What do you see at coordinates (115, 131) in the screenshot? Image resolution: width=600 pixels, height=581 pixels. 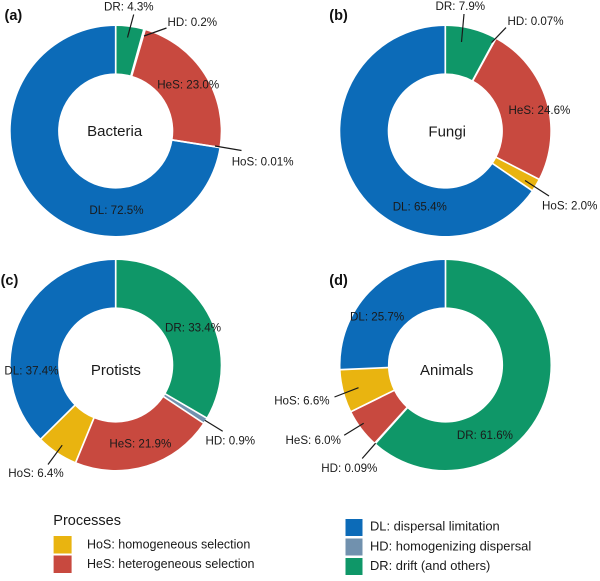 I see `svg-text: Bacteria` at bounding box center [115, 131].